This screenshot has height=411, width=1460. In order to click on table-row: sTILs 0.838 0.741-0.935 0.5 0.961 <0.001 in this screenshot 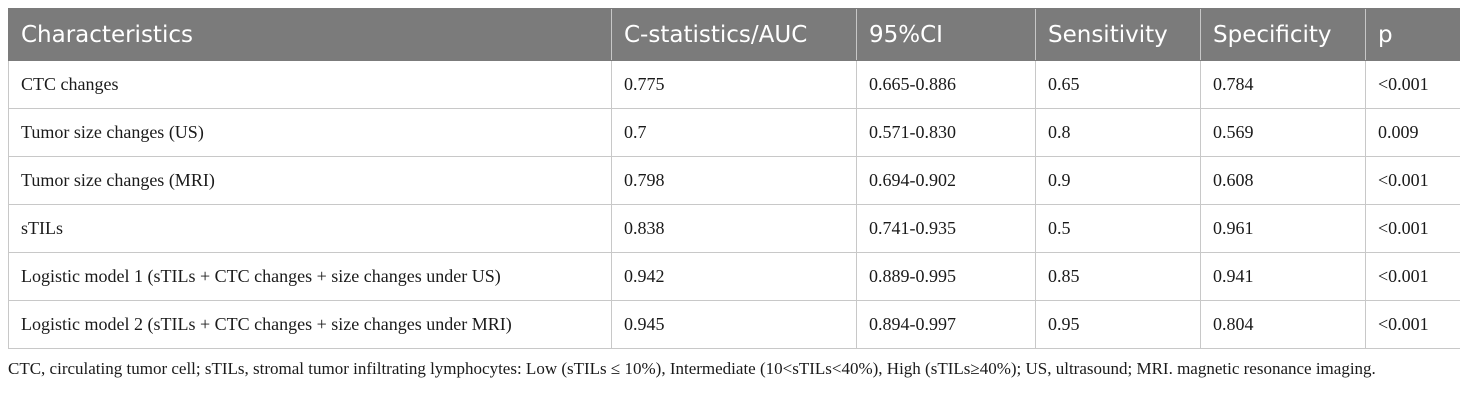, I will do `click(734, 228)`.